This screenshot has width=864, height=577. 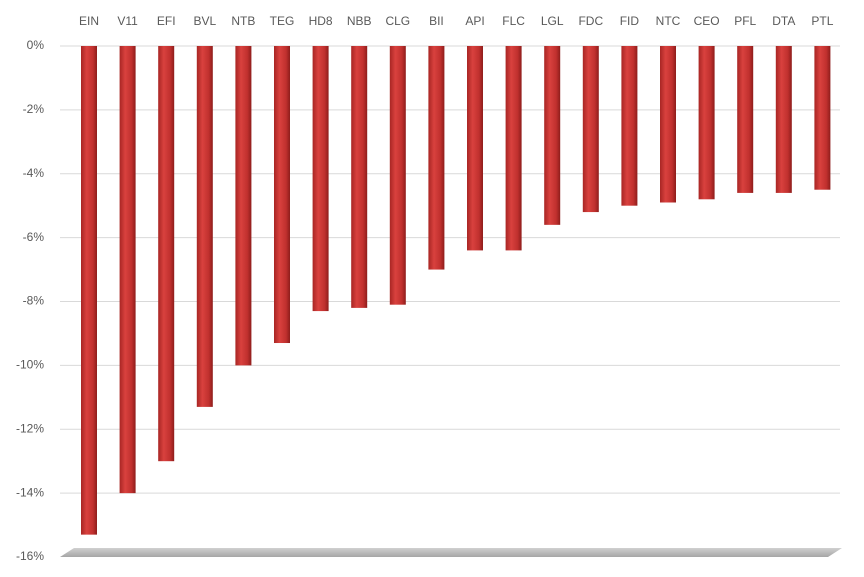 I want to click on x-tick-label: PTL, so click(x=822, y=21).